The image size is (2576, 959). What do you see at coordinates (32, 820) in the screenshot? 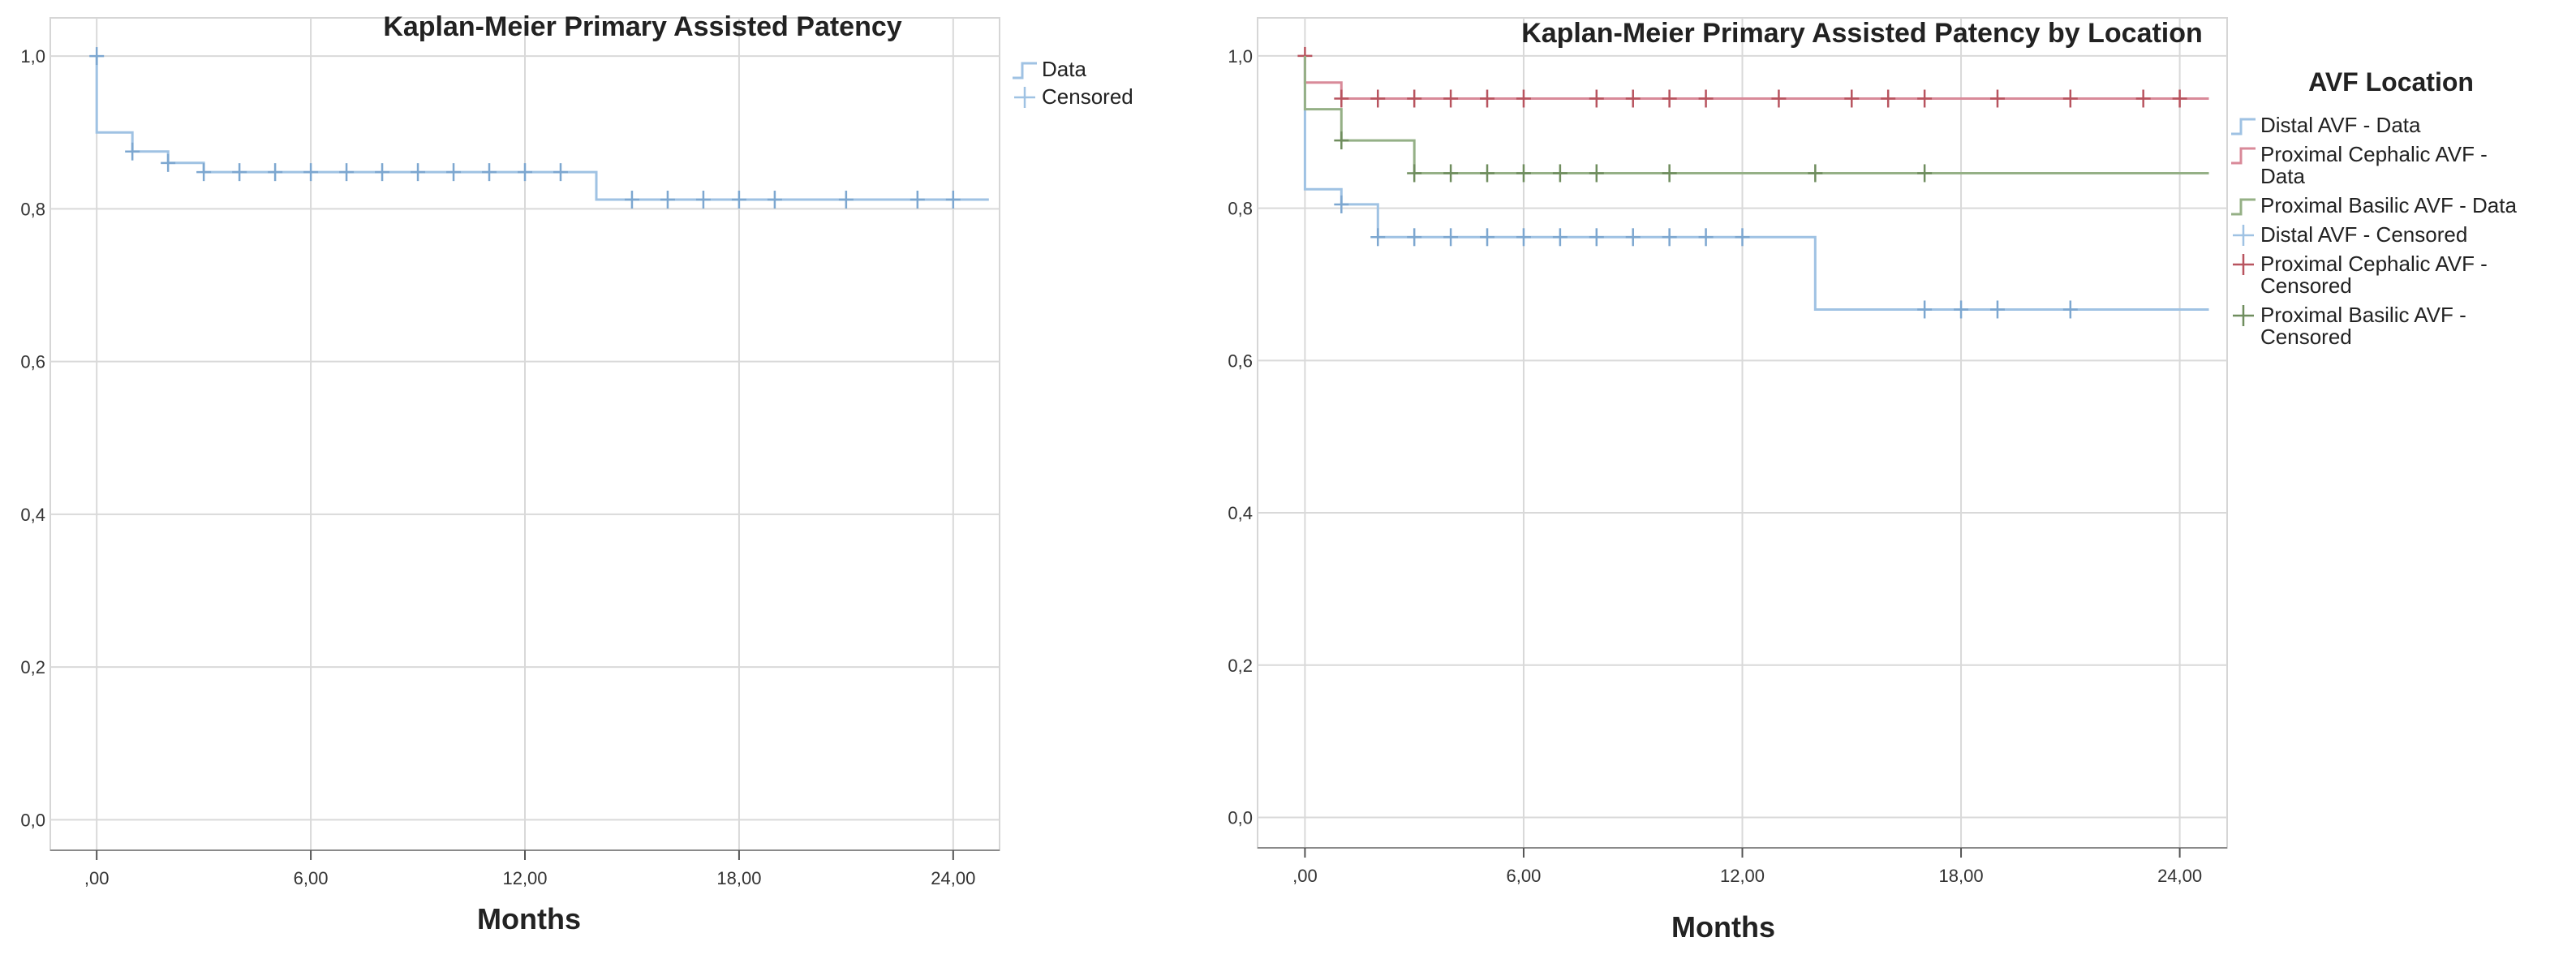
I see `y-tick-label: 0,0` at bounding box center [32, 820].